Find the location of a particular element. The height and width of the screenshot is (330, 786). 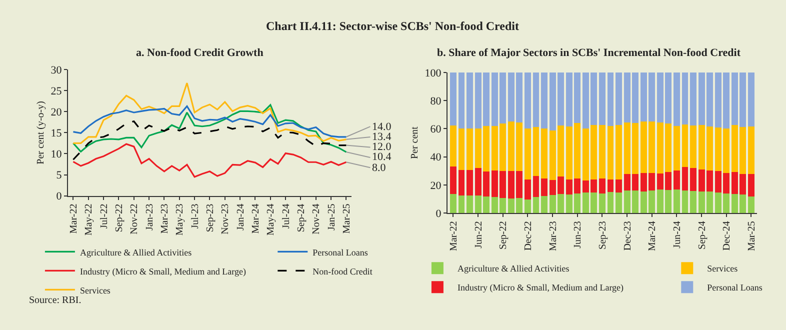

x-tick-label: Nov-23 is located at coordinates (226, 219).